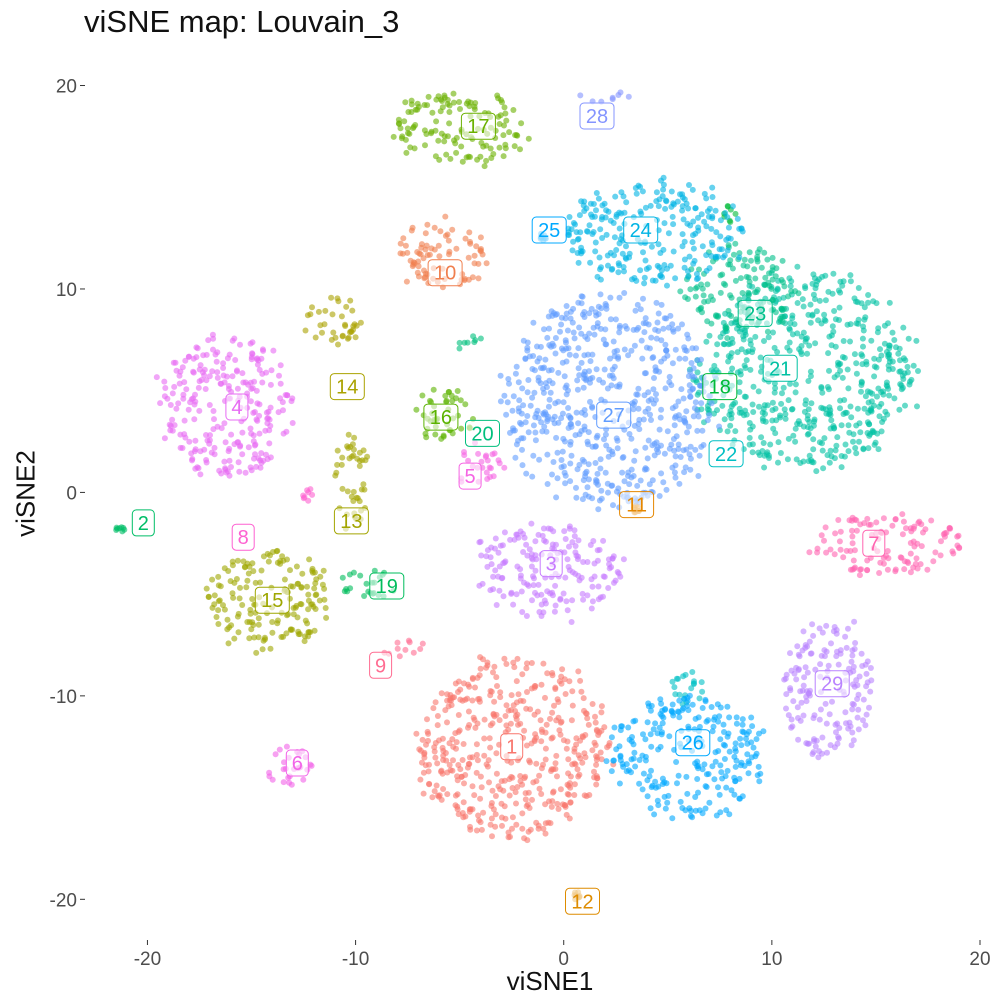  Describe the element at coordinates (66, 87) in the screenshot. I see `y-tick-label: 20` at that location.